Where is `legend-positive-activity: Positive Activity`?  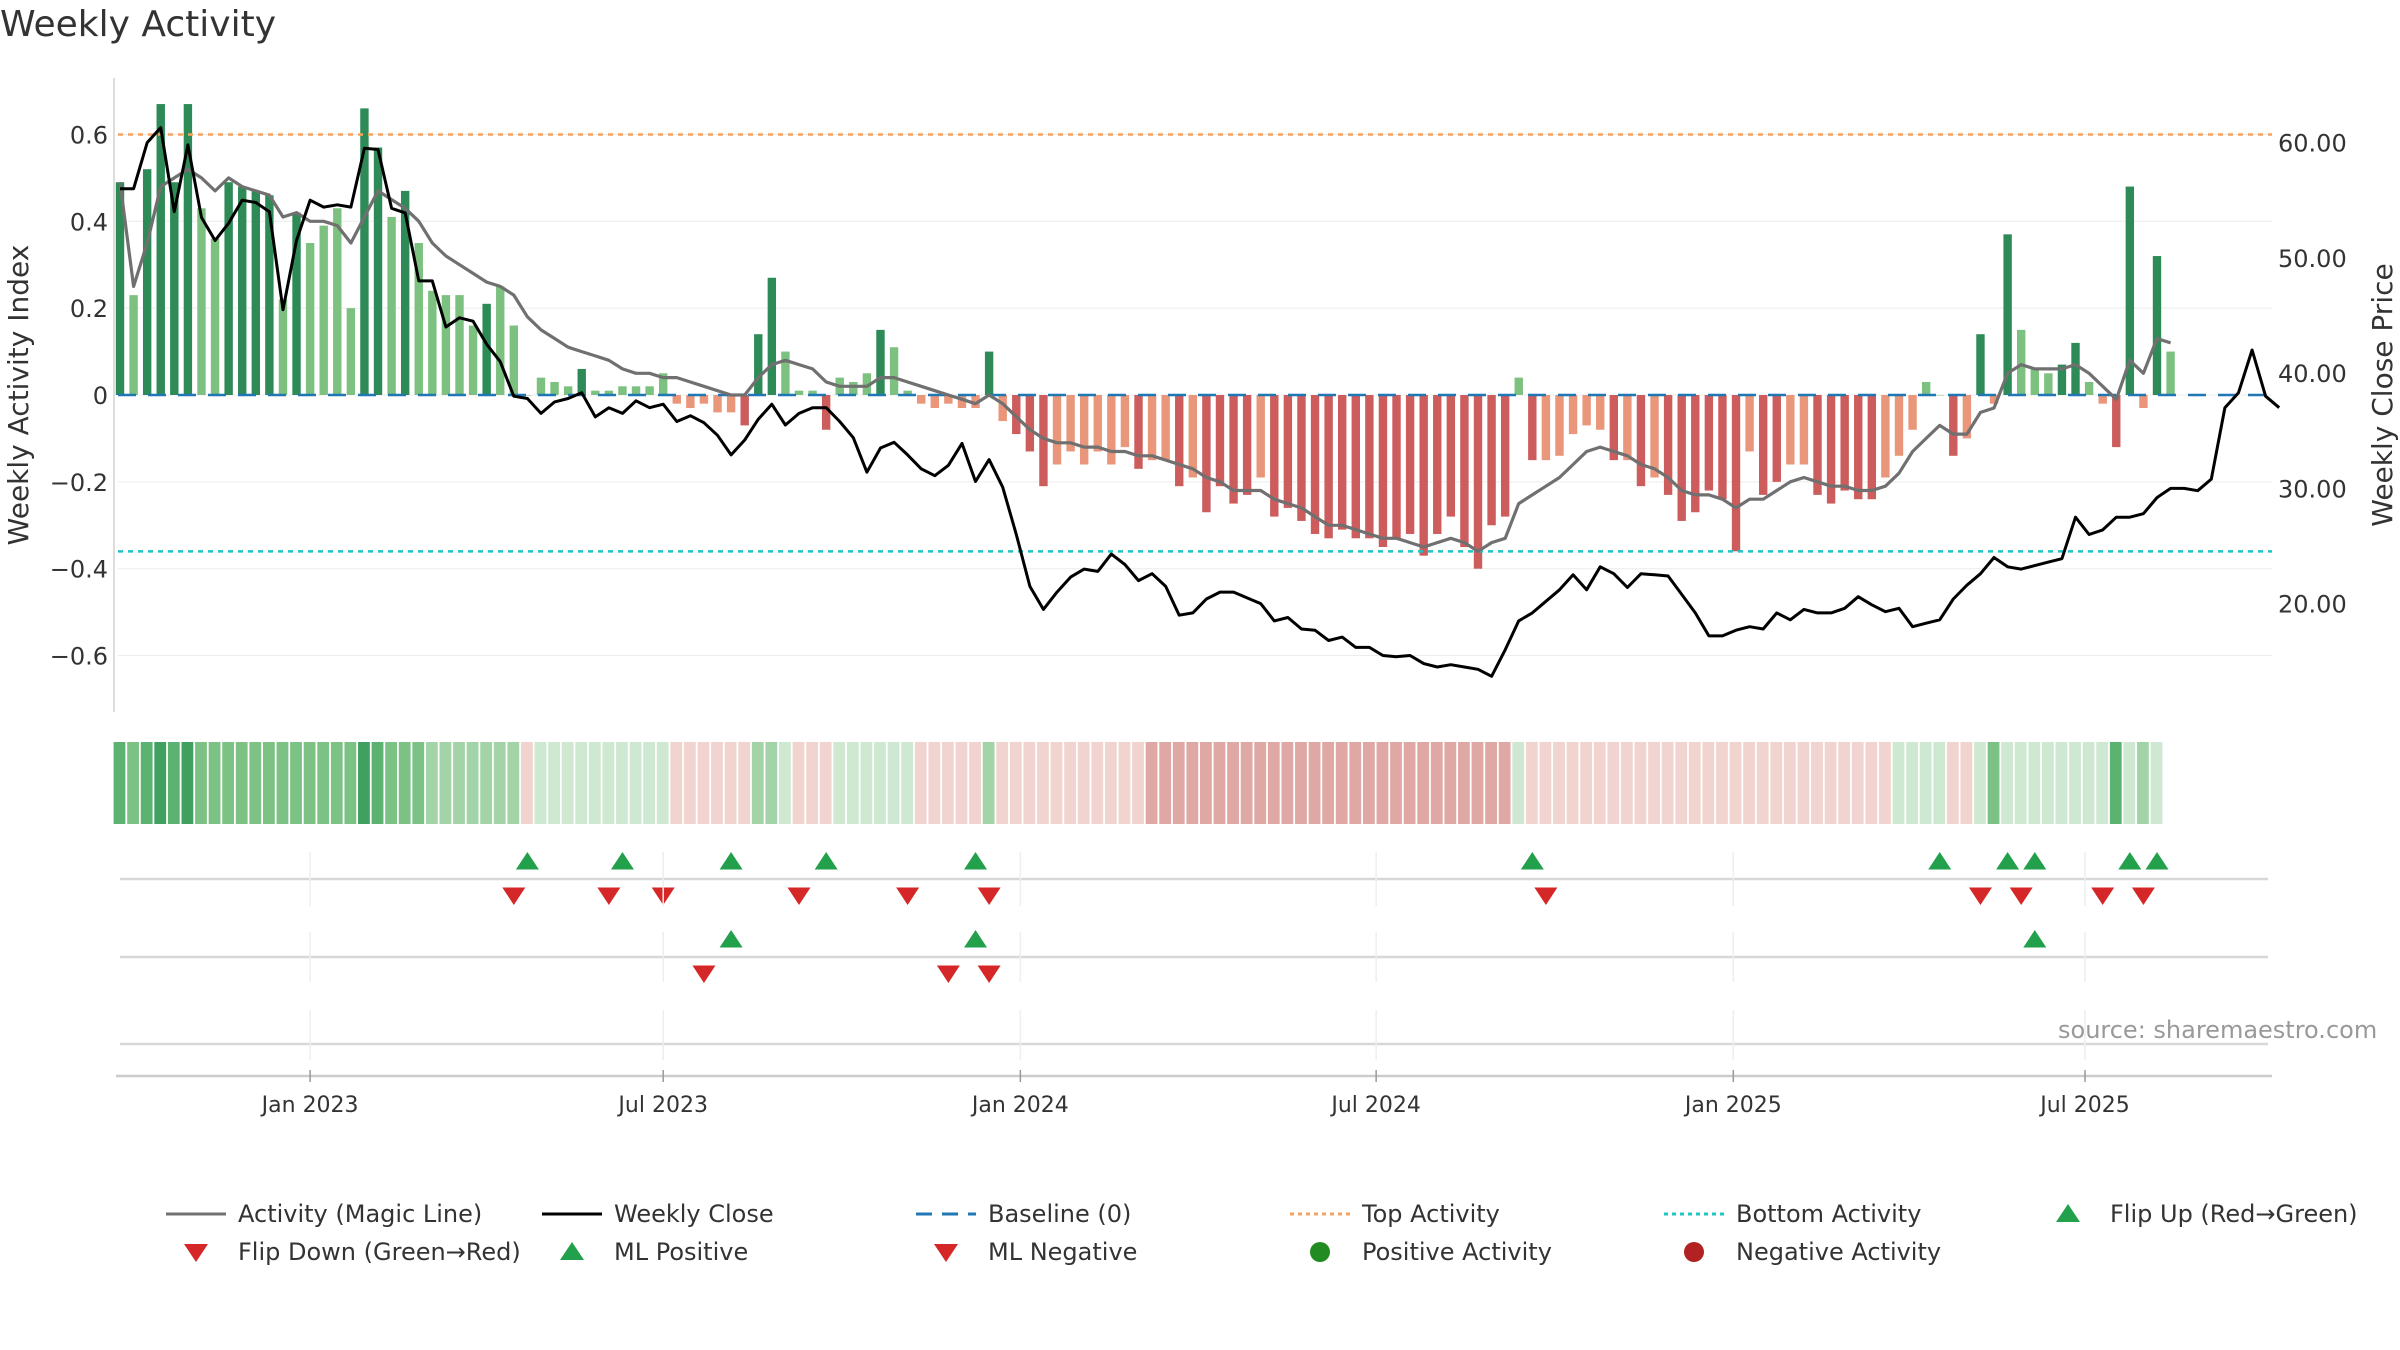 legend-positive-activity: Positive Activity is located at coordinates (1421, 1252).